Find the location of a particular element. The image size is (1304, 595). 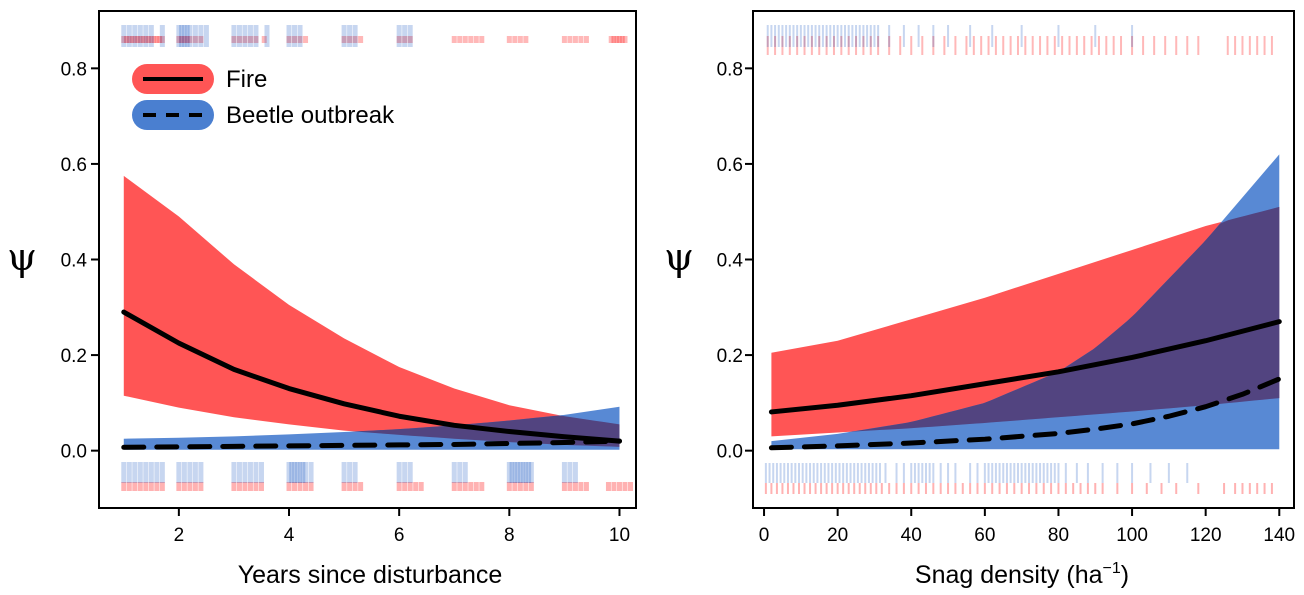

line-fire is located at coordinates (371, 376).